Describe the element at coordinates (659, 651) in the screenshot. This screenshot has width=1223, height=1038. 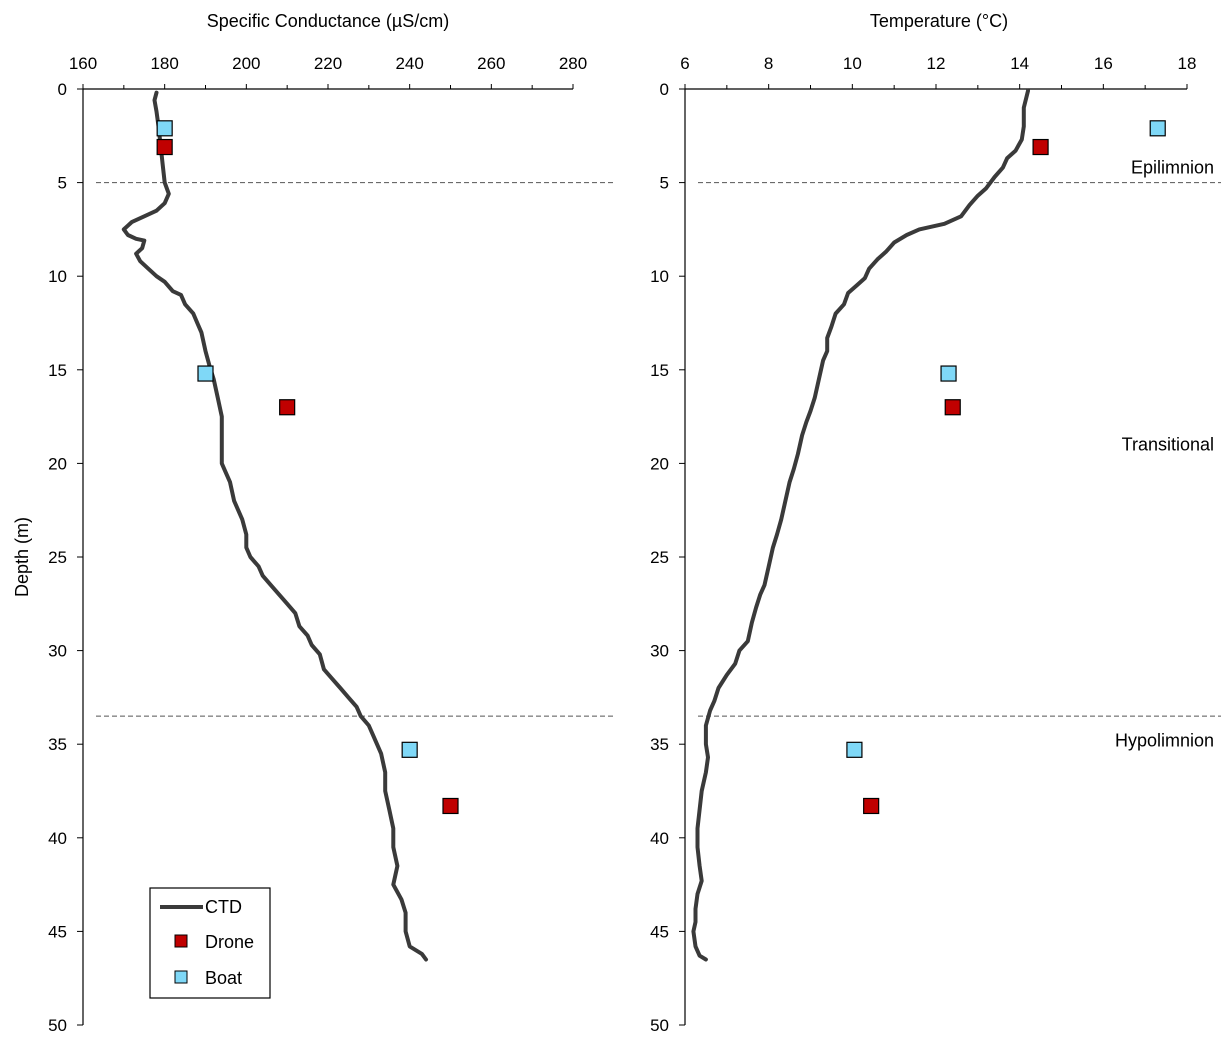
I see `temperature-y-tick-label: 30` at that location.